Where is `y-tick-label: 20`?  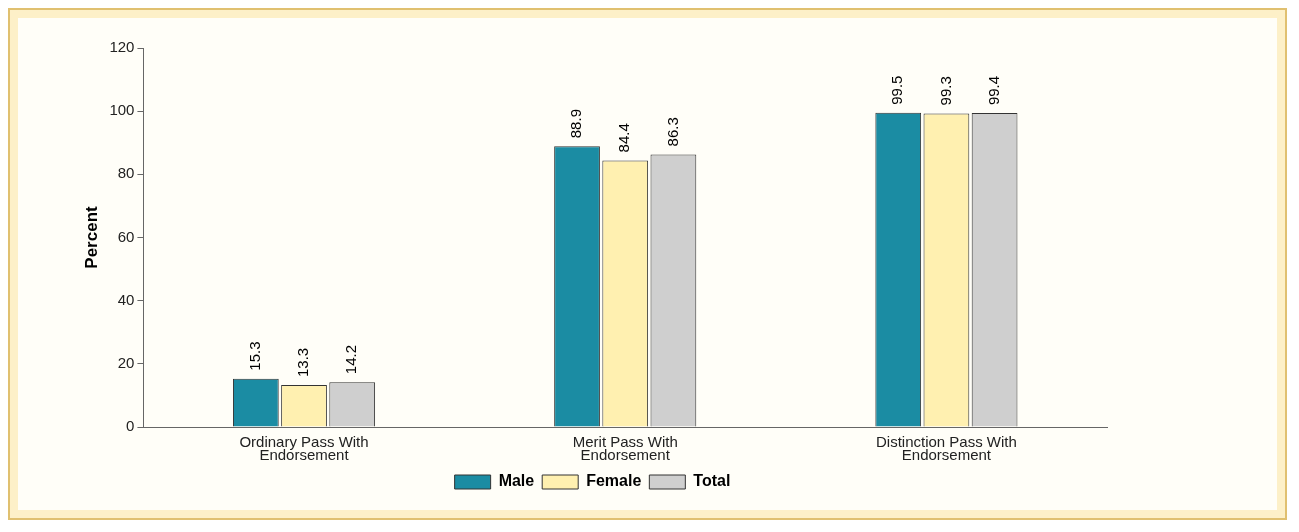
y-tick-label: 20 is located at coordinates (126, 362).